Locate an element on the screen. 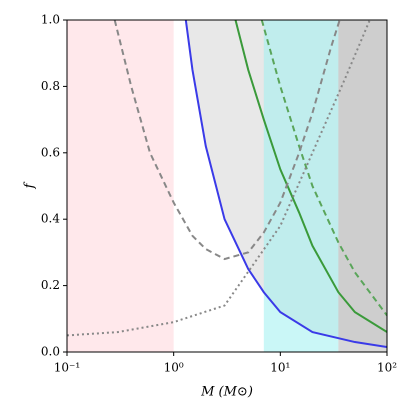  x-tick-label: 10² is located at coordinates (387, 368).